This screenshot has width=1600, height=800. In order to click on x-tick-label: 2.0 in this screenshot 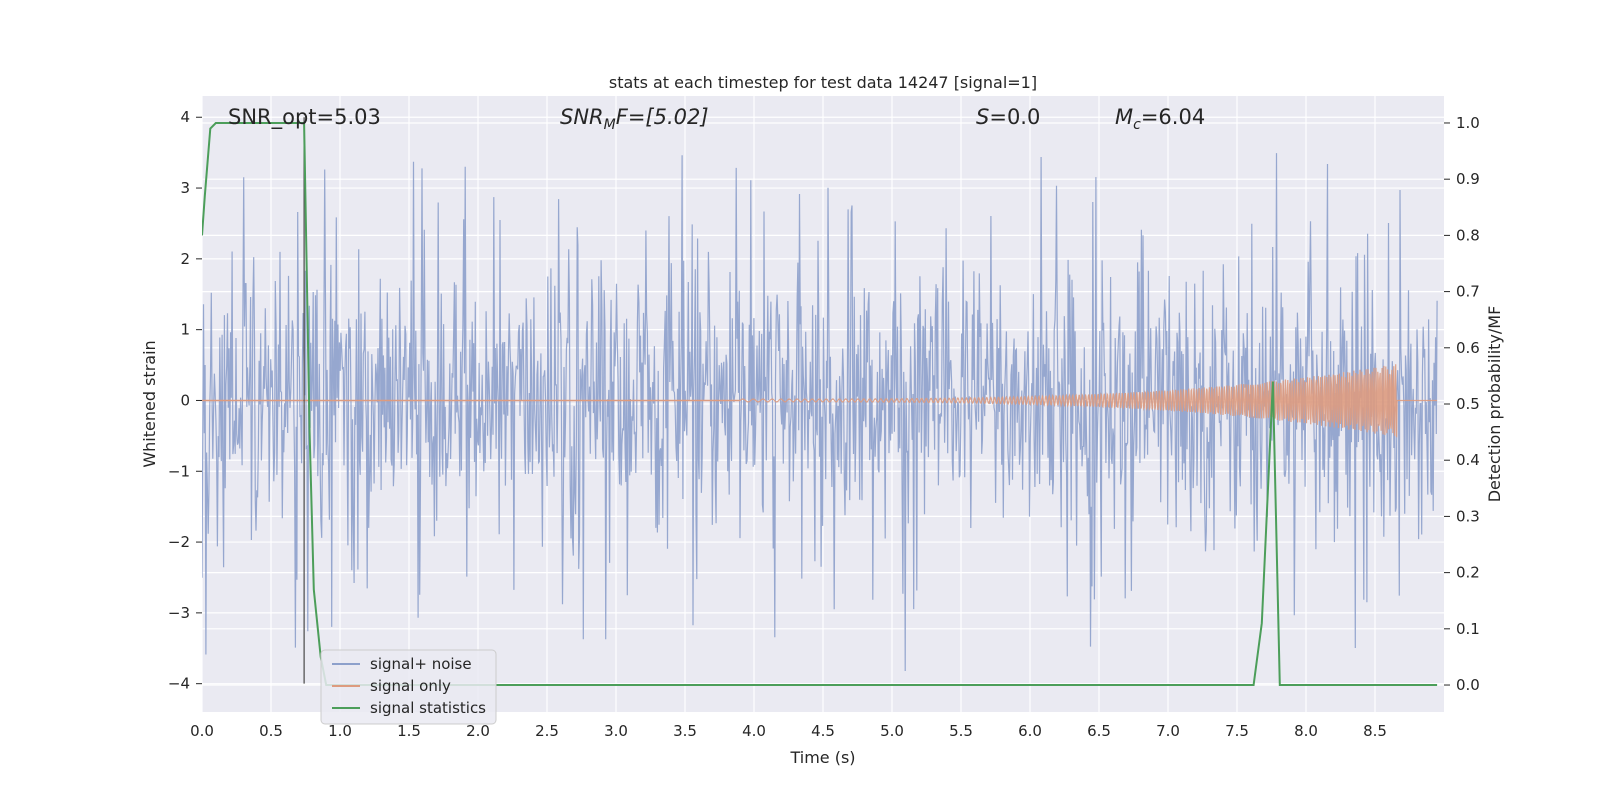, I will do `click(478, 731)`.